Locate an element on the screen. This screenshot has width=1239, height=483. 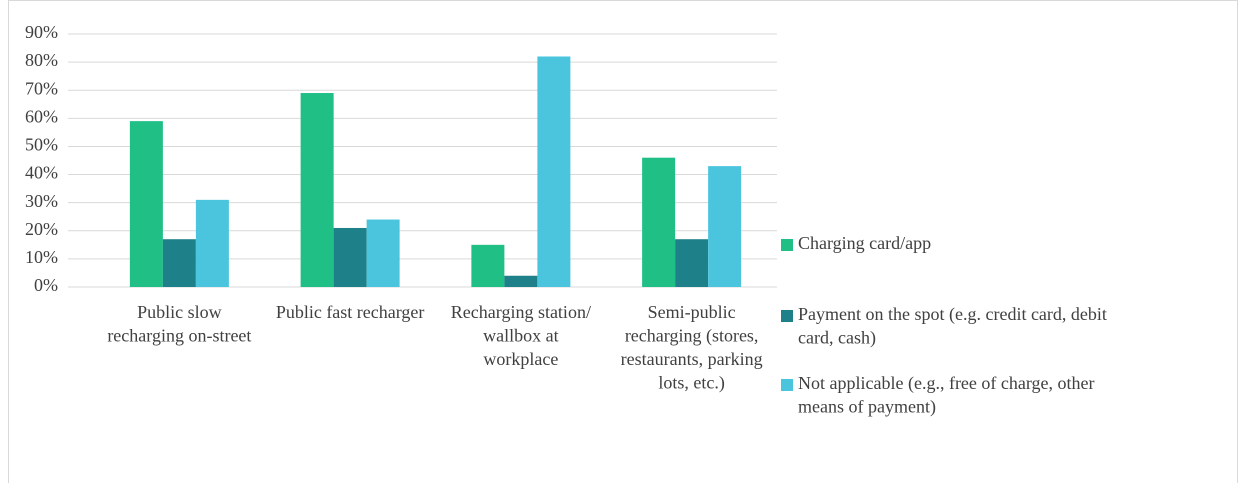
y-tick-label: 10% is located at coordinates (41, 257).